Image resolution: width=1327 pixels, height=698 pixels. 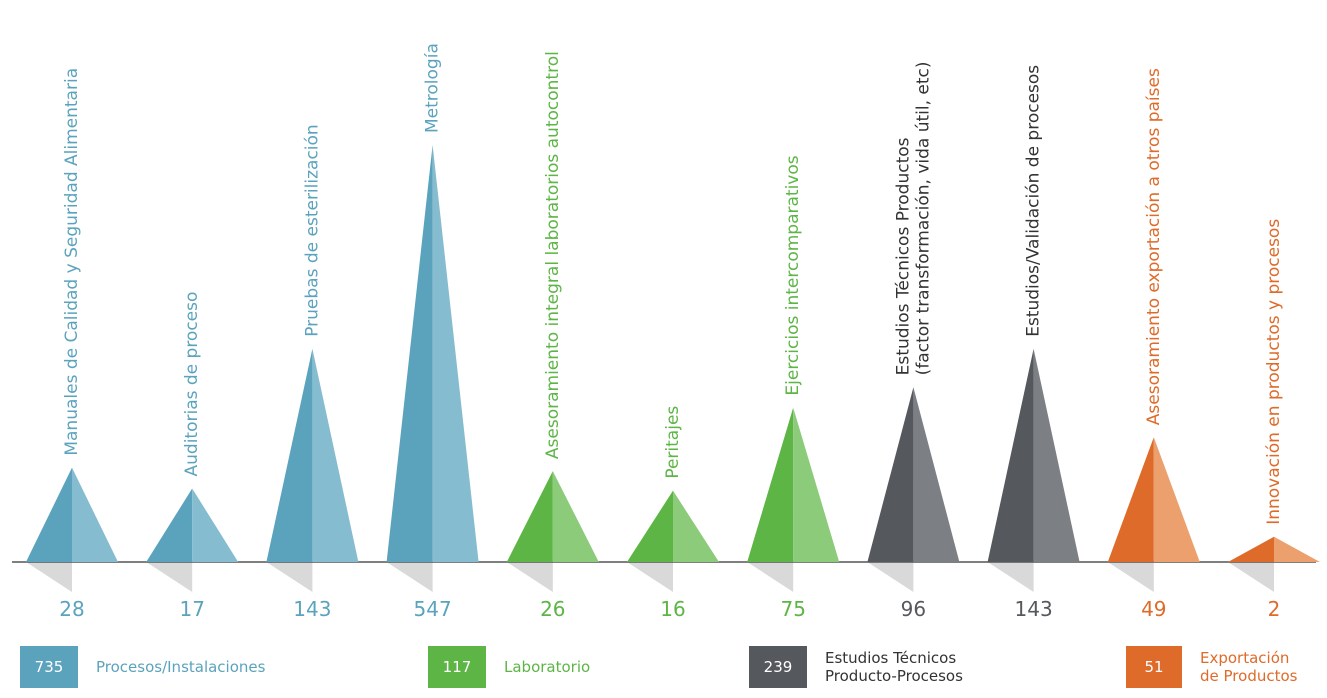 I want to click on legend-total-laboratorio: 117, so click(x=457, y=667).